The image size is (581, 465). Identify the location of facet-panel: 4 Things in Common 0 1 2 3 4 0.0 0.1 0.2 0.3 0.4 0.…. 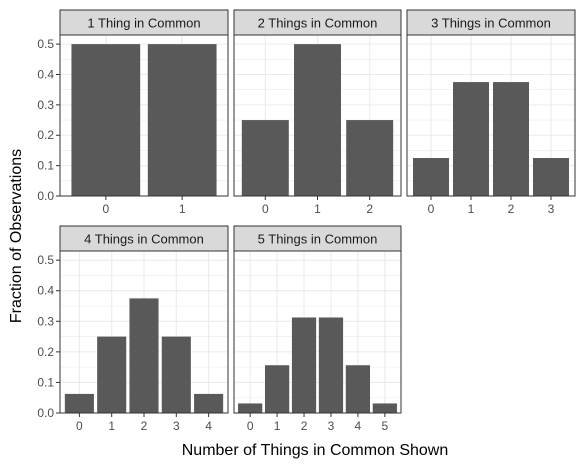
(133, 329).